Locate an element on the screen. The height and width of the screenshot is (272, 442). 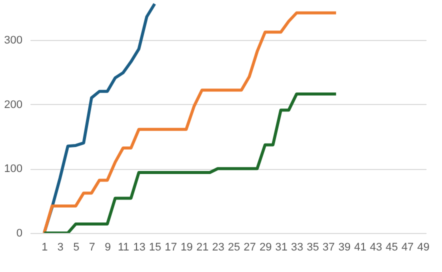
y-tick-label: 300 is located at coordinates (13, 40).